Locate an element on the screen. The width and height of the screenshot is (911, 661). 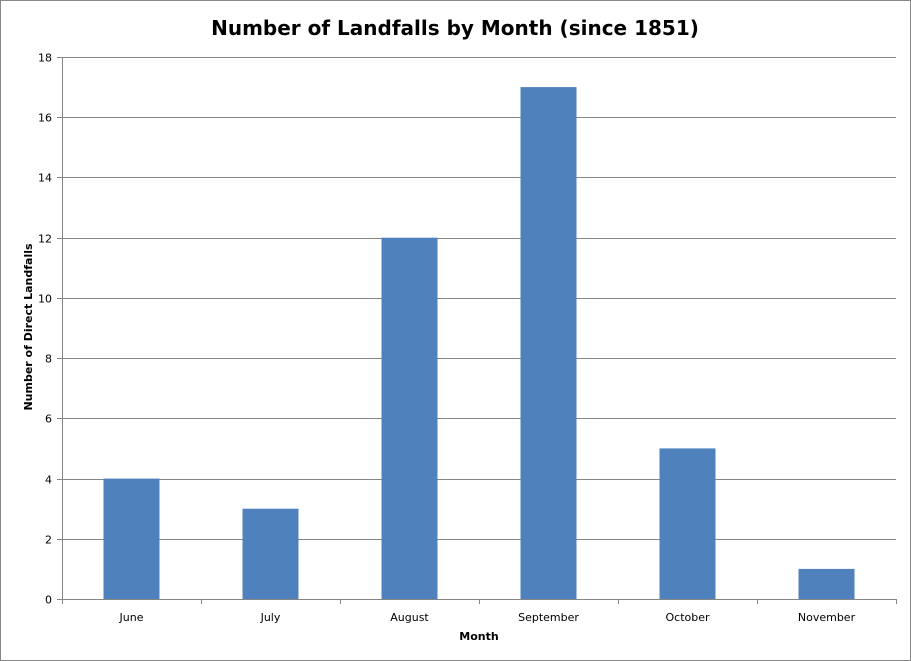
x-axis-title: Month is located at coordinates (478, 636).